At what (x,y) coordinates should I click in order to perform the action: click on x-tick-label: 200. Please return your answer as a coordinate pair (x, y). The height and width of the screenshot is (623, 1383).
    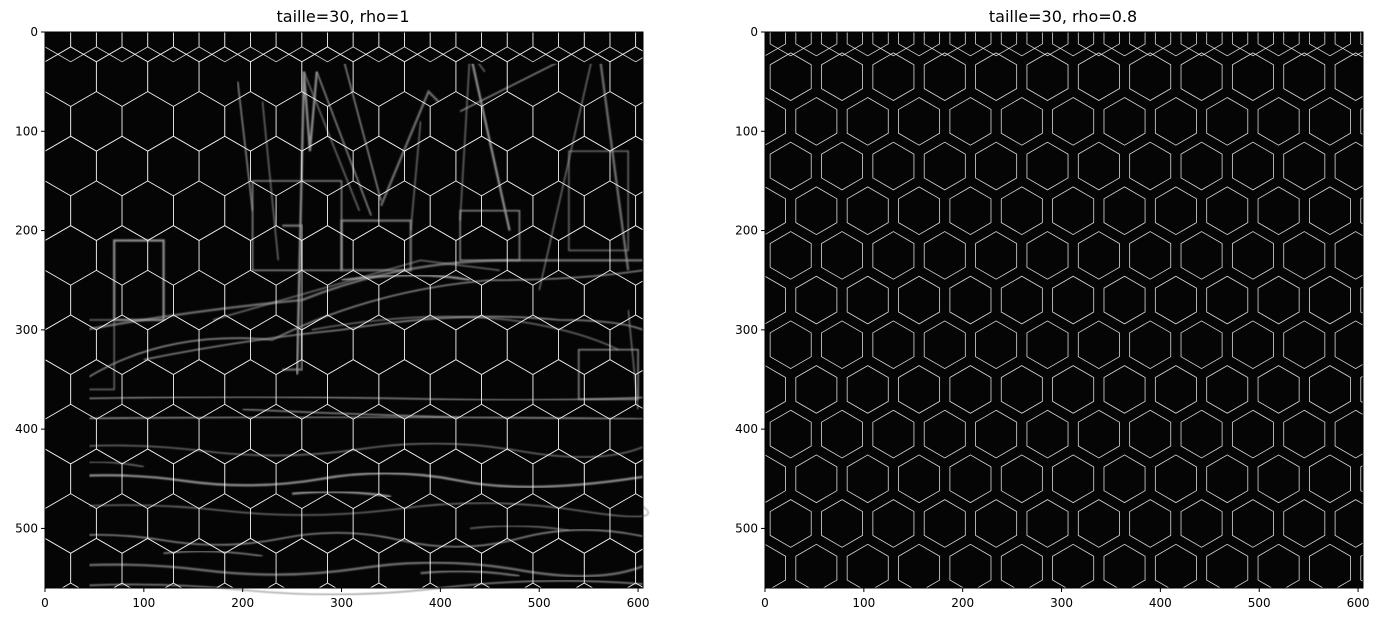
    Looking at the image, I should click on (242, 603).